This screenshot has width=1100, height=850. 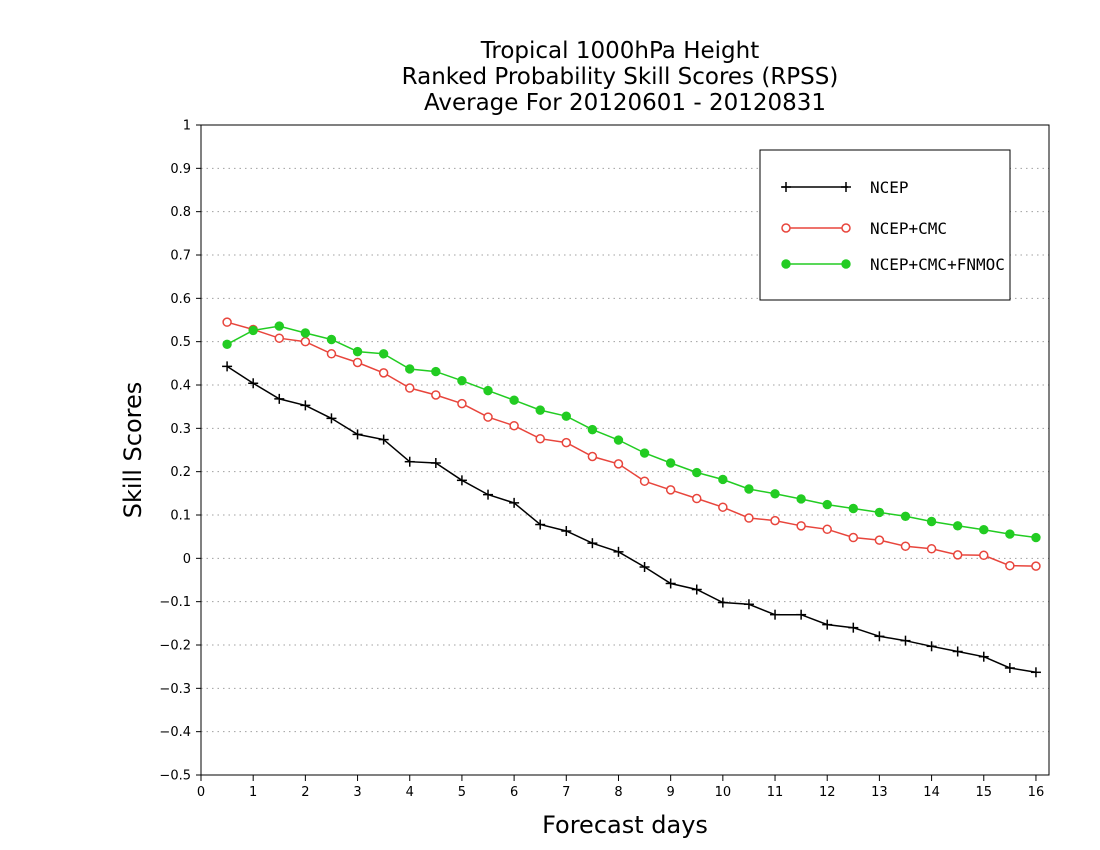 I want to click on x-tick-label: 2, so click(x=305, y=792).